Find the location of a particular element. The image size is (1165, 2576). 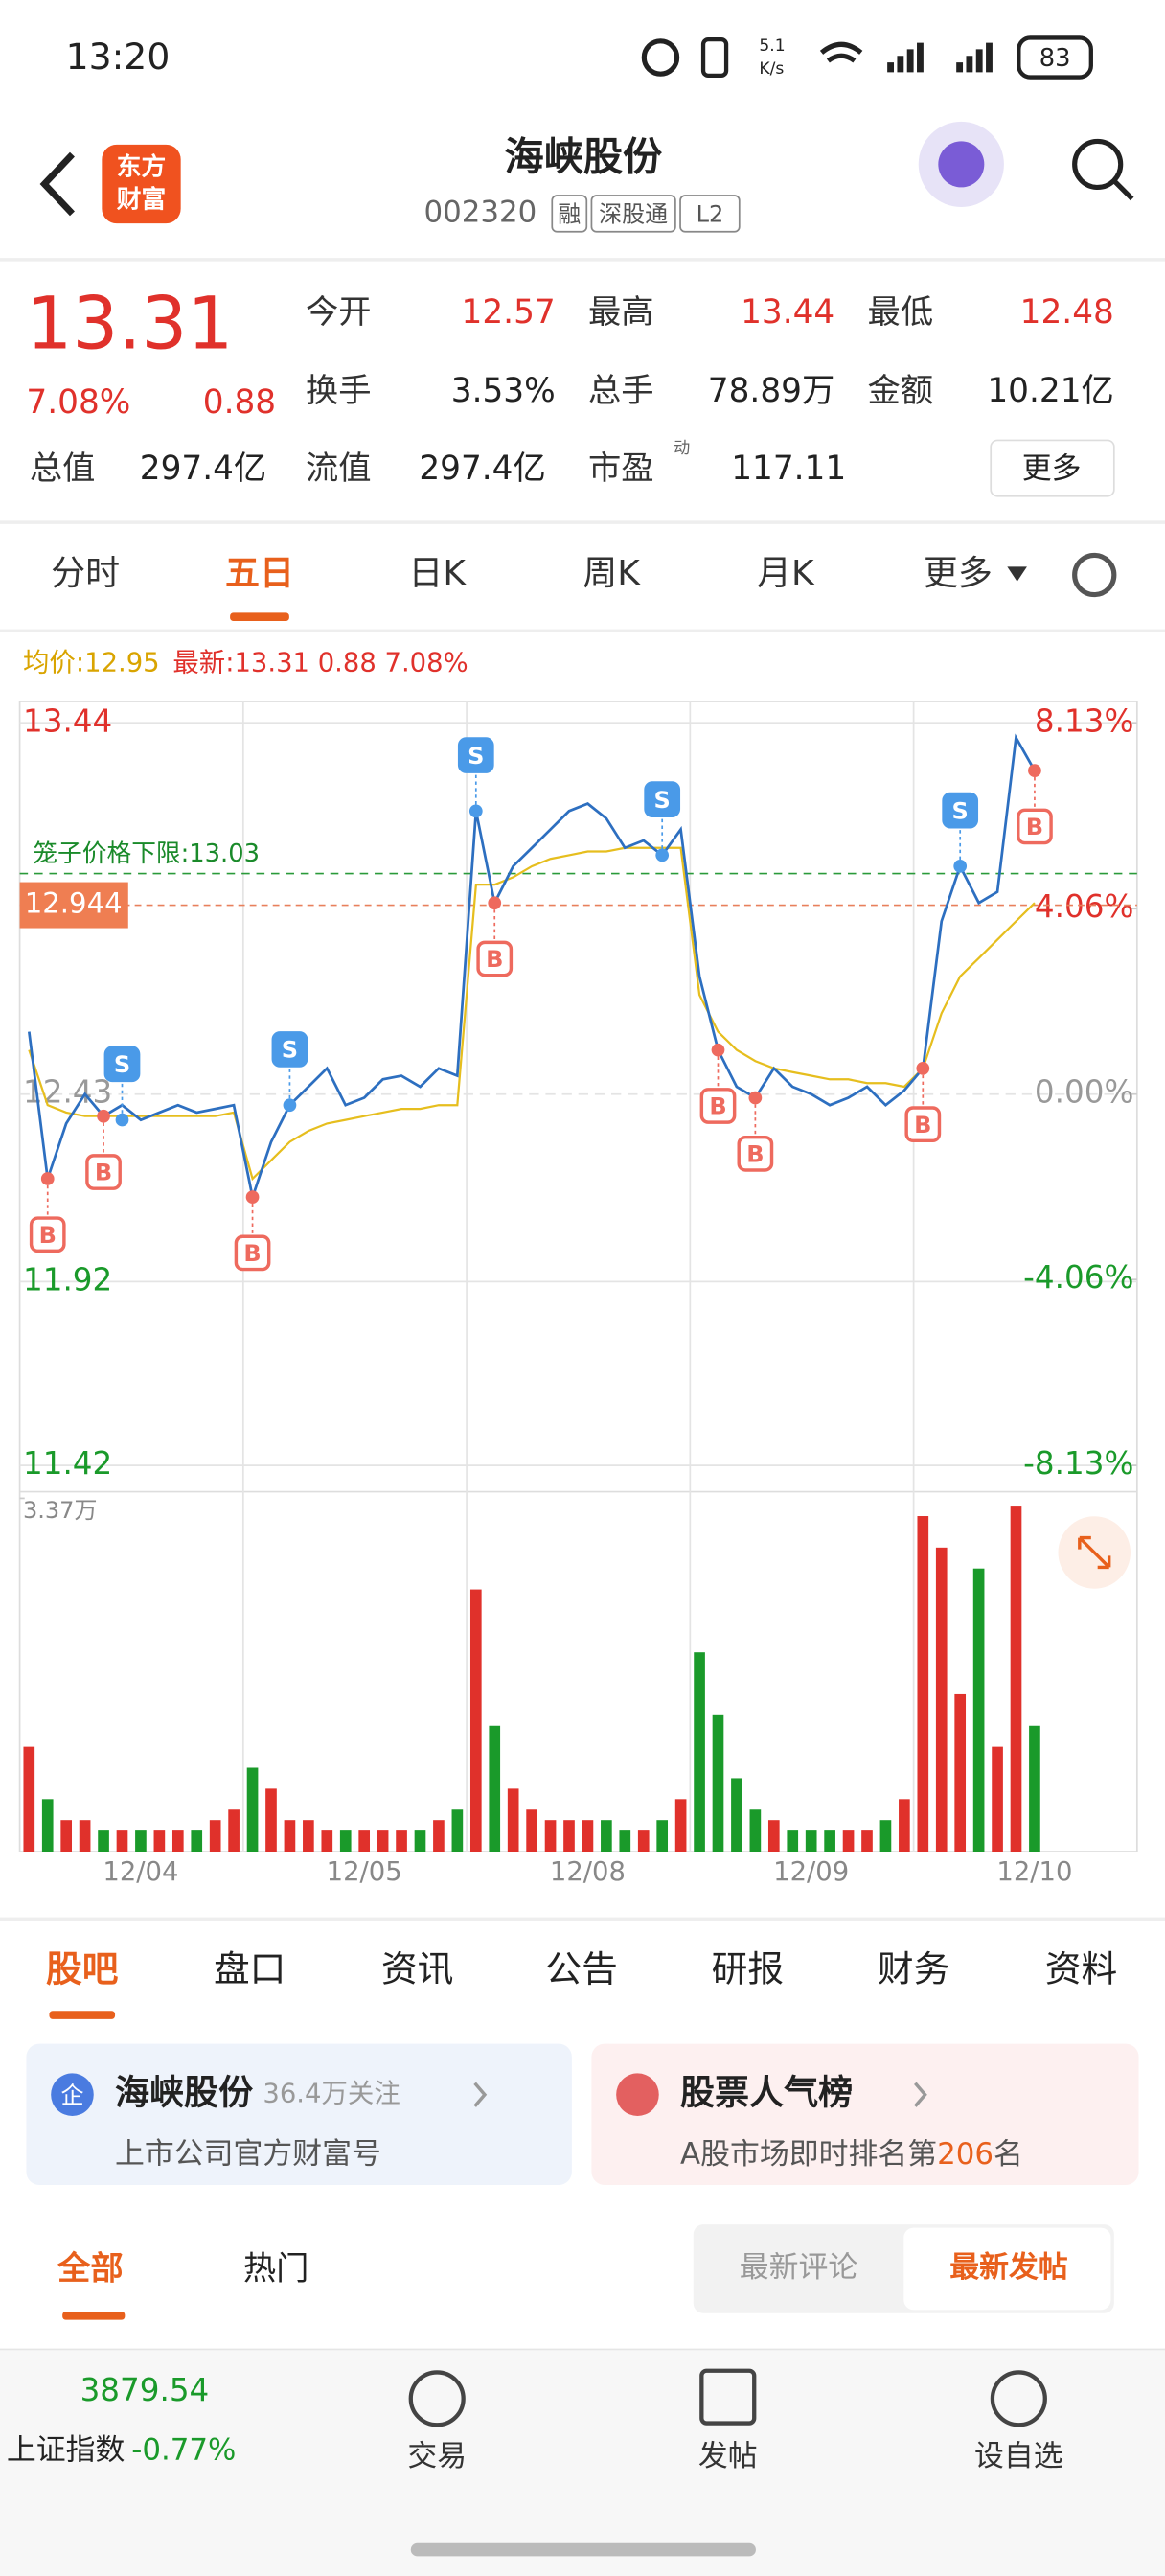

sub-tab: 财务 is located at coordinates (913, 1969).